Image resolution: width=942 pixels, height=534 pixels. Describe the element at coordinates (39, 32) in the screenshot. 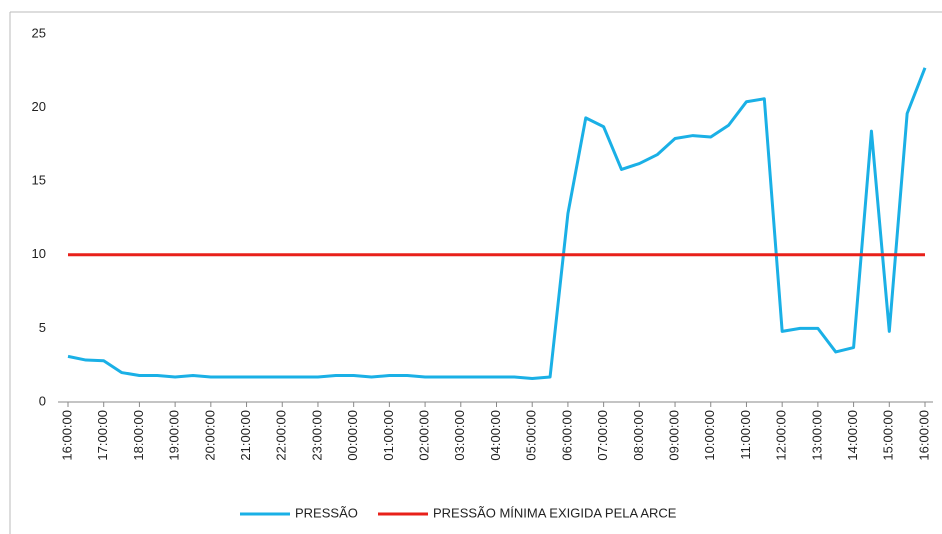

I see `y-tick-label: 25` at that location.